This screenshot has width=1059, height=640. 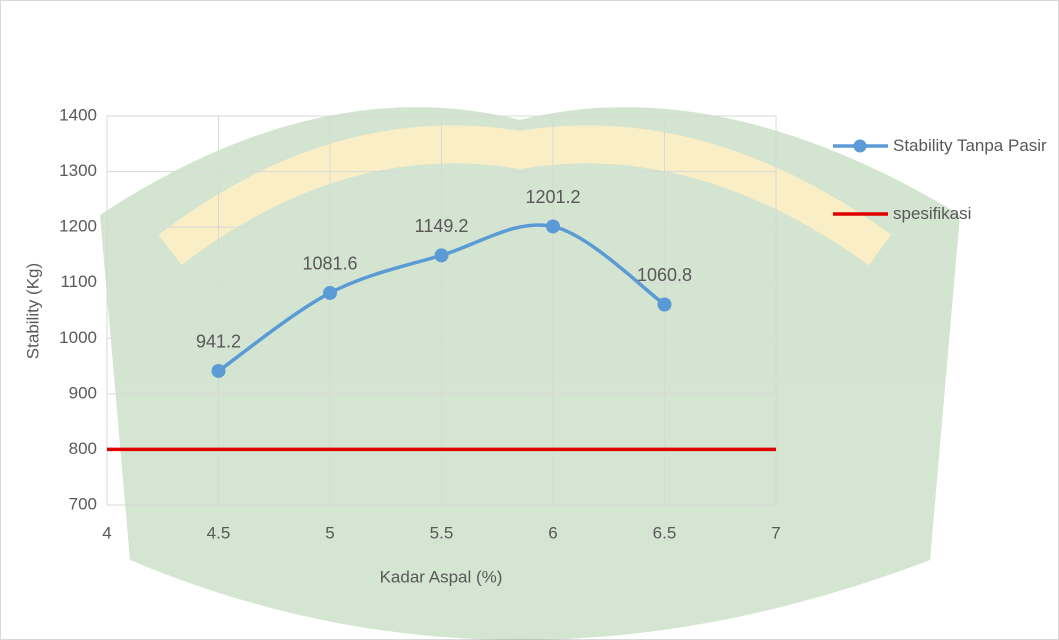 I want to click on y-tick-label: 800, so click(x=83, y=448).